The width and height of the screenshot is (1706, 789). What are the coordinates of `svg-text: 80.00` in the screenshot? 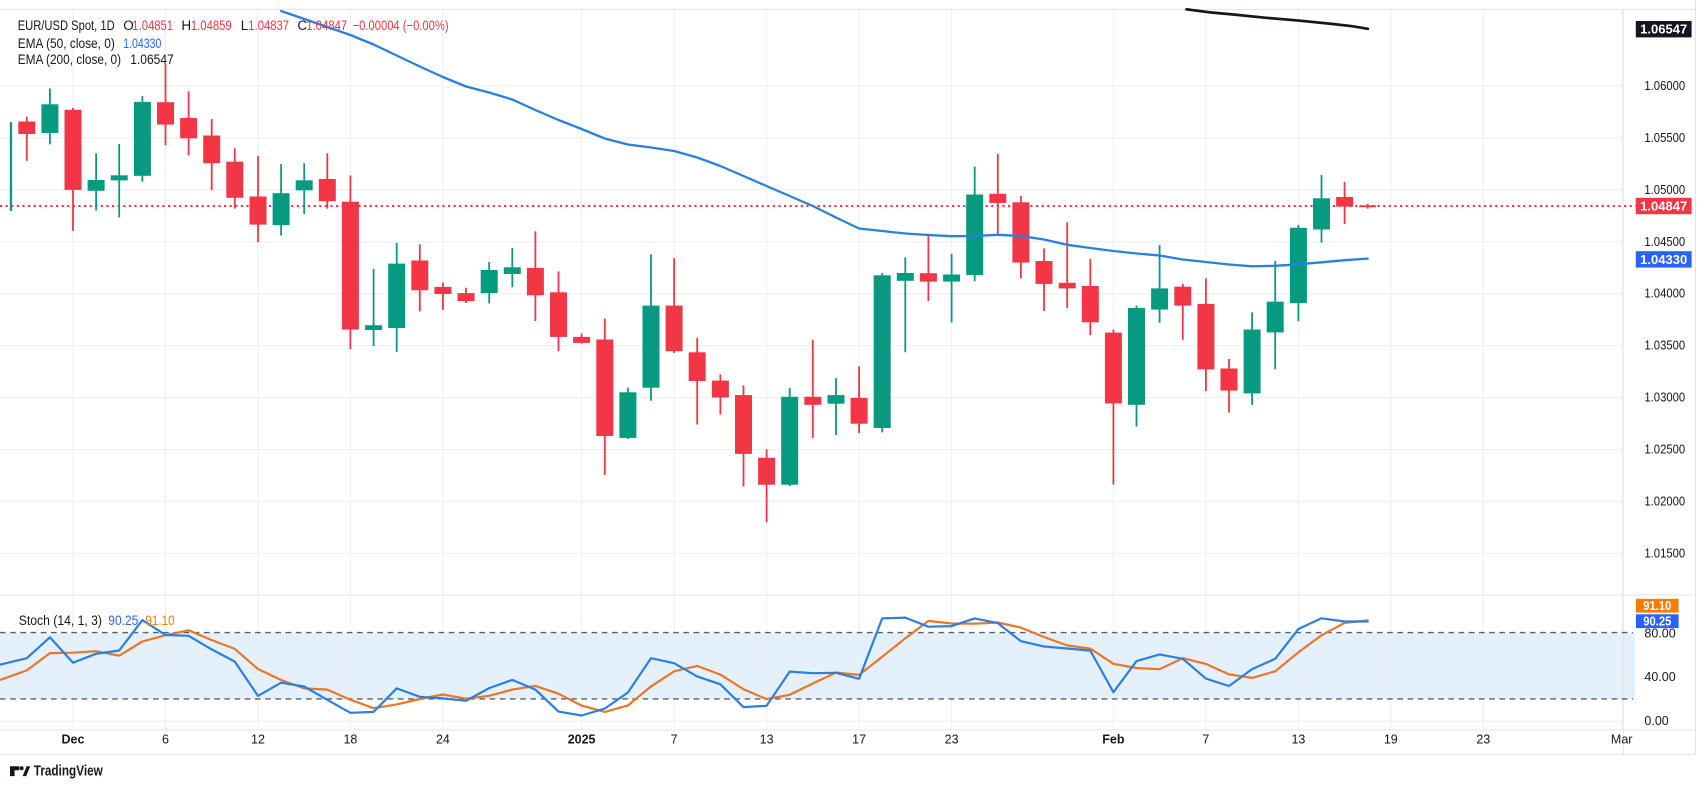 It's located at (1659, 634).